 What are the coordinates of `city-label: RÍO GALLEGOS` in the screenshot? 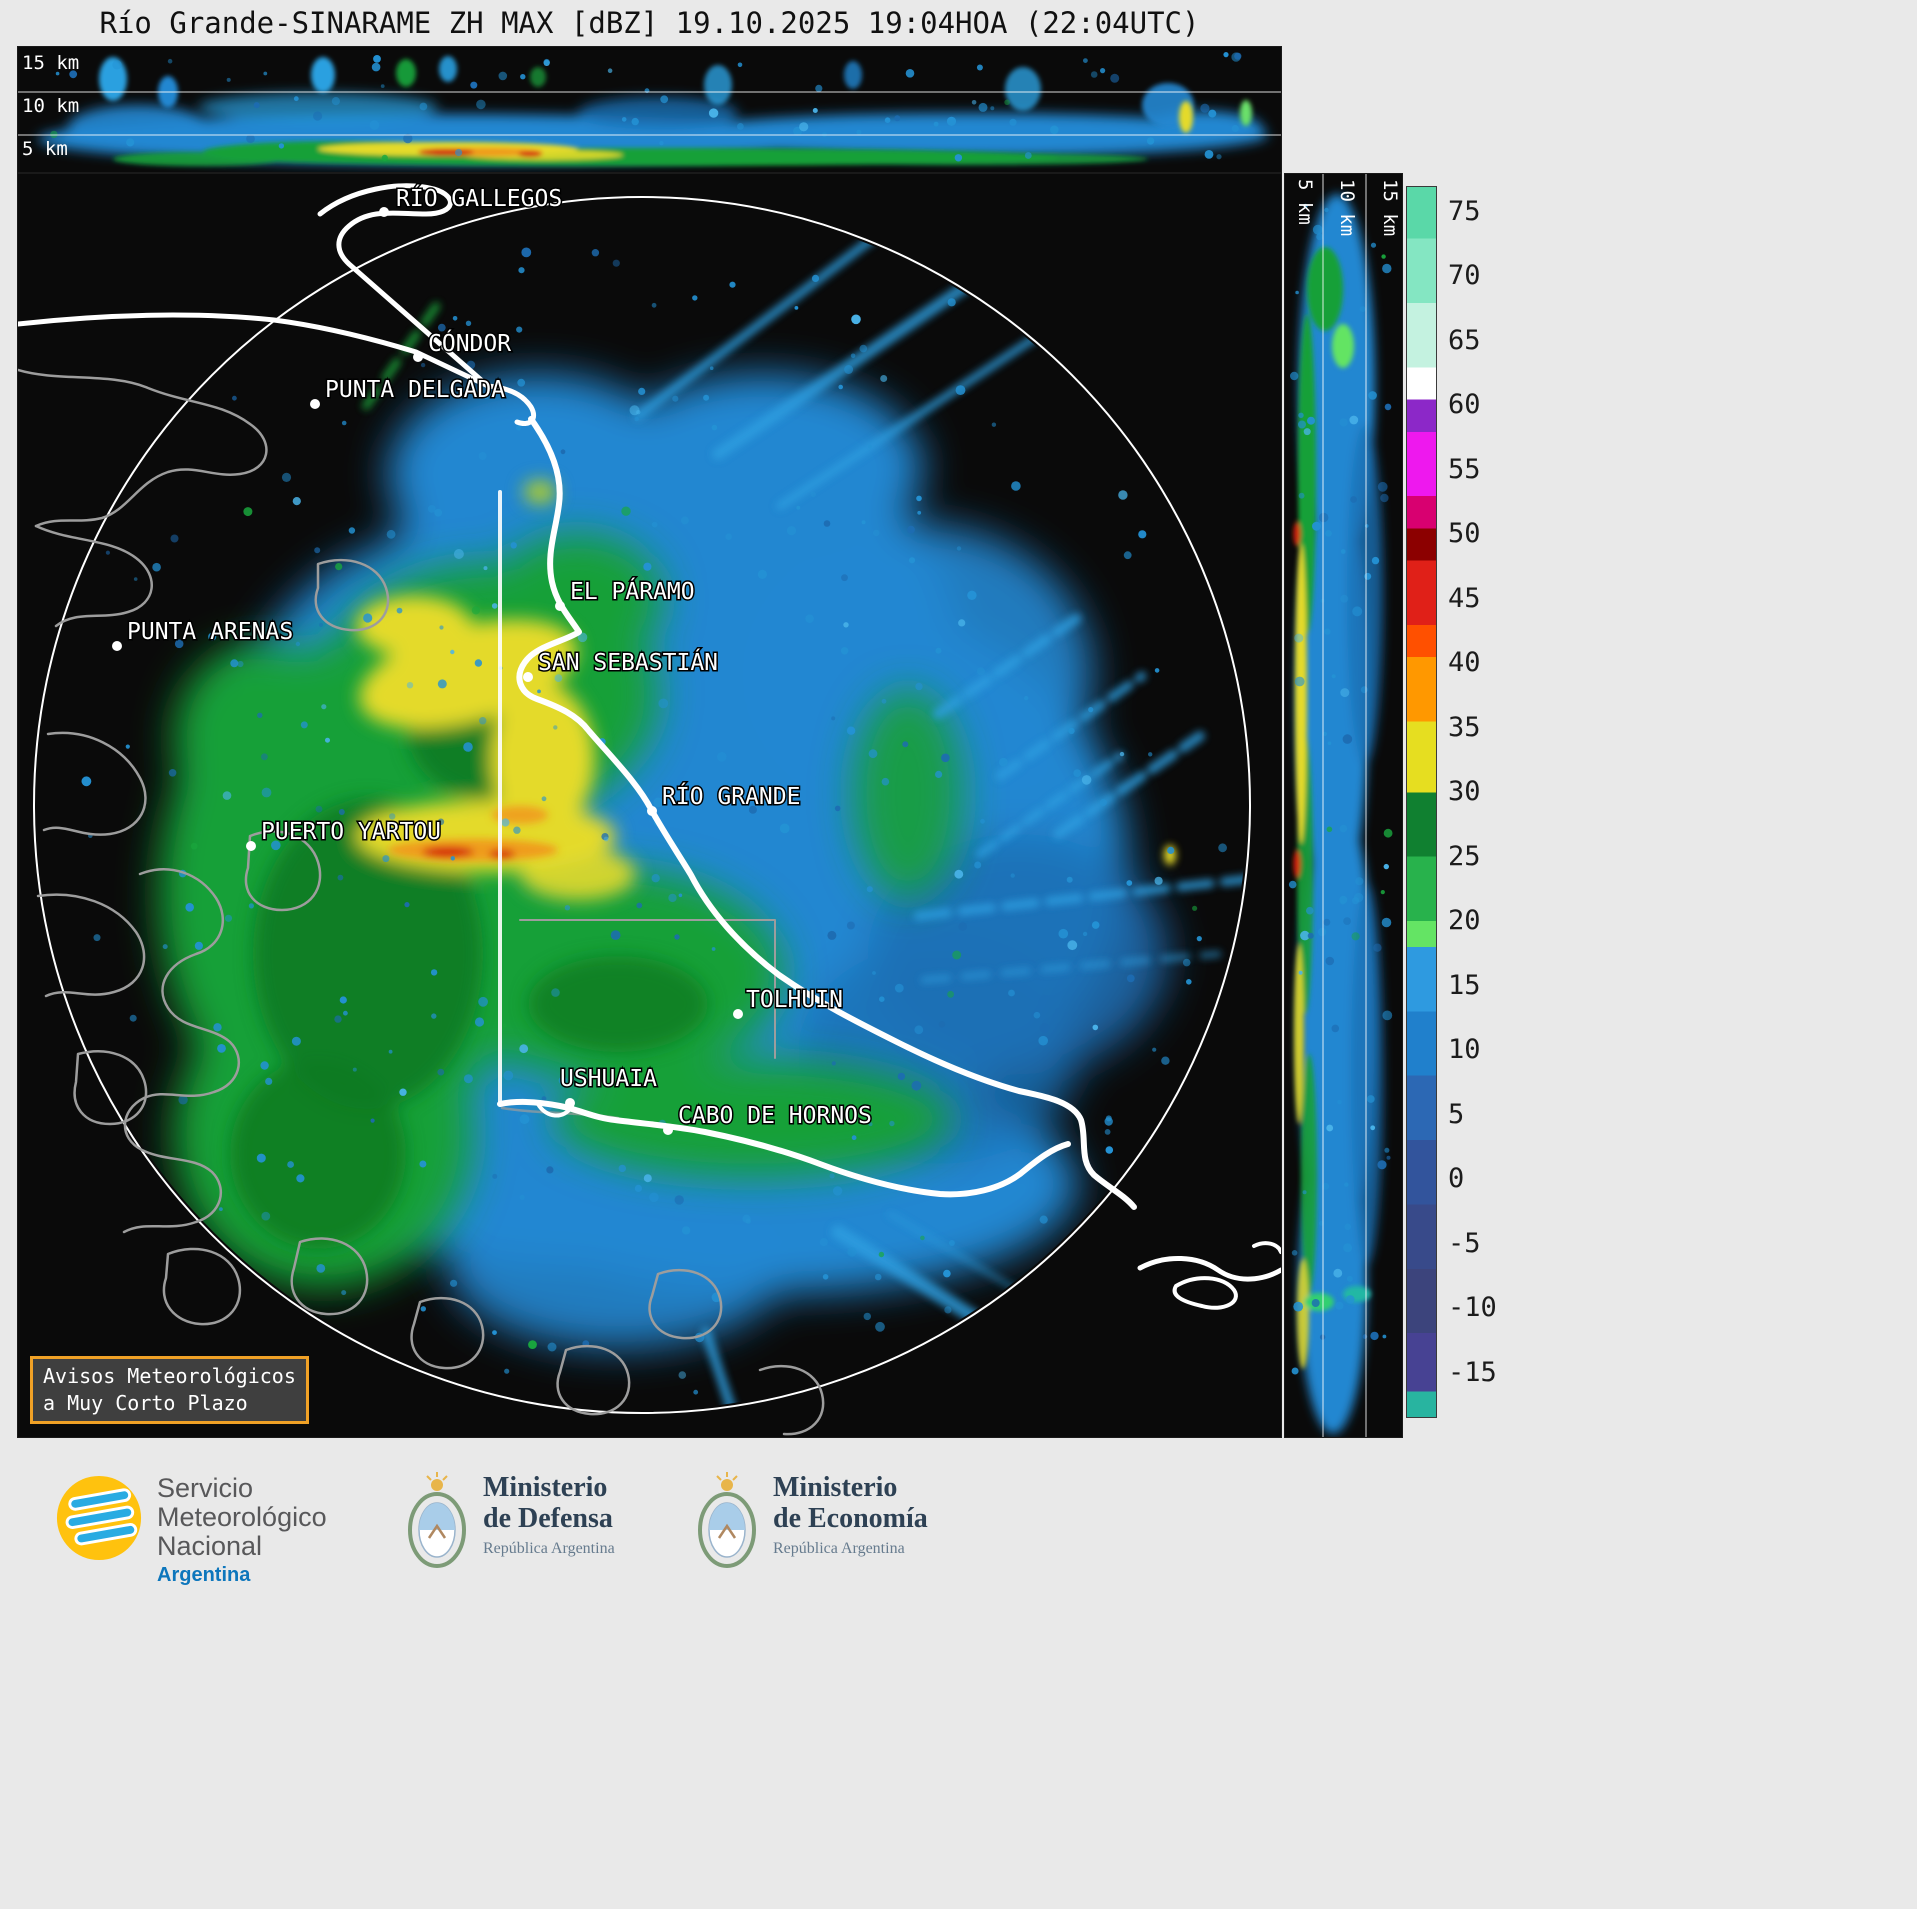 It's located at (479, 198).